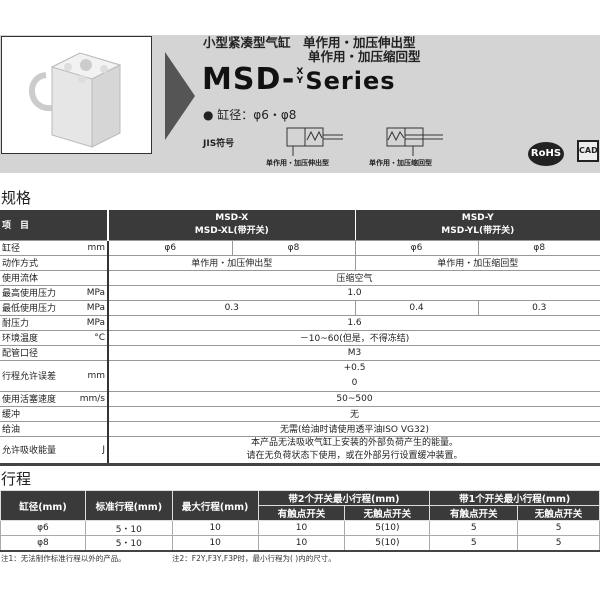 This screenshot has width=600, height=600. I want to click on header-one-switch: 带1个开关最小行程(mm), so click(514, 498).